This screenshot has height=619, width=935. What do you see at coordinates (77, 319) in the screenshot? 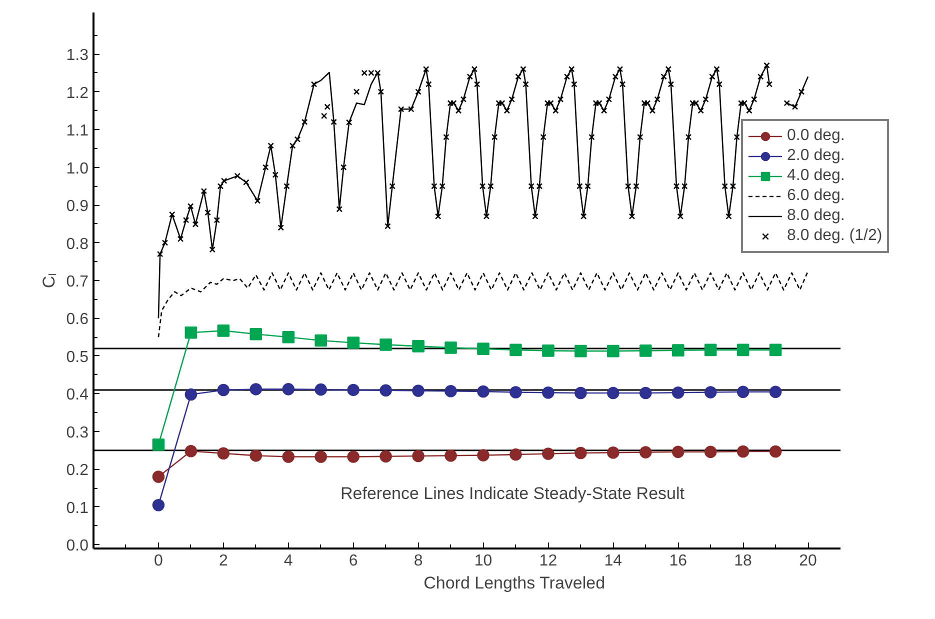
I see `y-tick-label: 0.6` at bounding box center [77, 319].